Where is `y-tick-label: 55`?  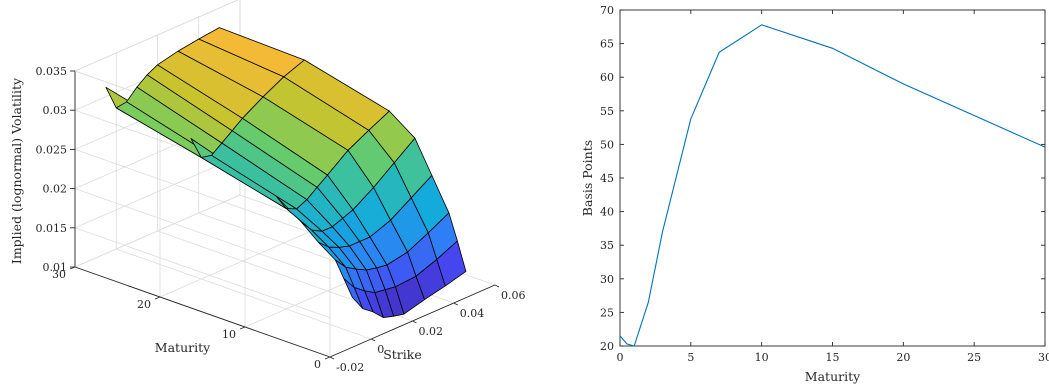
y-tick-label: 55 is located at coordinates (607, 111).